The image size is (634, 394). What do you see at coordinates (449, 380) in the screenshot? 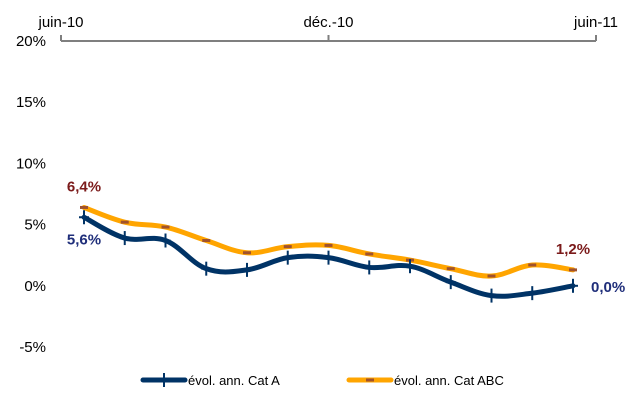
I see `legend-label: évol. ann. Cat ABC` at bounding box center [449, 380].